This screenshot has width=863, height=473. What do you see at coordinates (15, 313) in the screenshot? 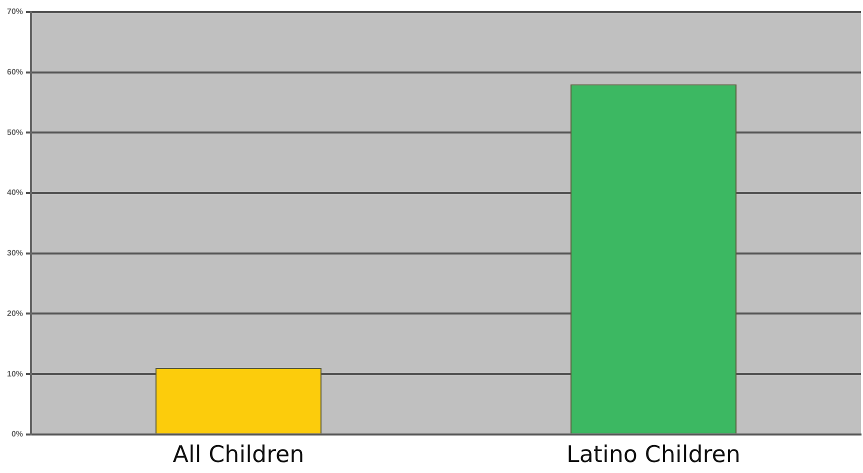
I see `y-tick-label: 20%` at bounding box center [15, 313].